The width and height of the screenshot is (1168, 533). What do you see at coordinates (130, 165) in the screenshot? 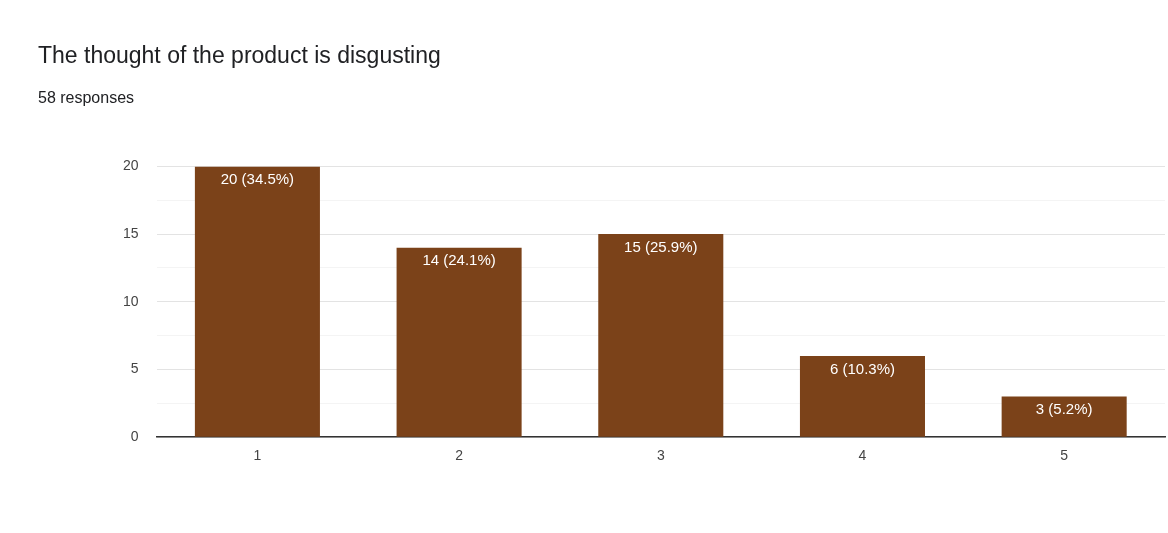
I see `y-tick-label: 20` at bounding box center [130, 165].